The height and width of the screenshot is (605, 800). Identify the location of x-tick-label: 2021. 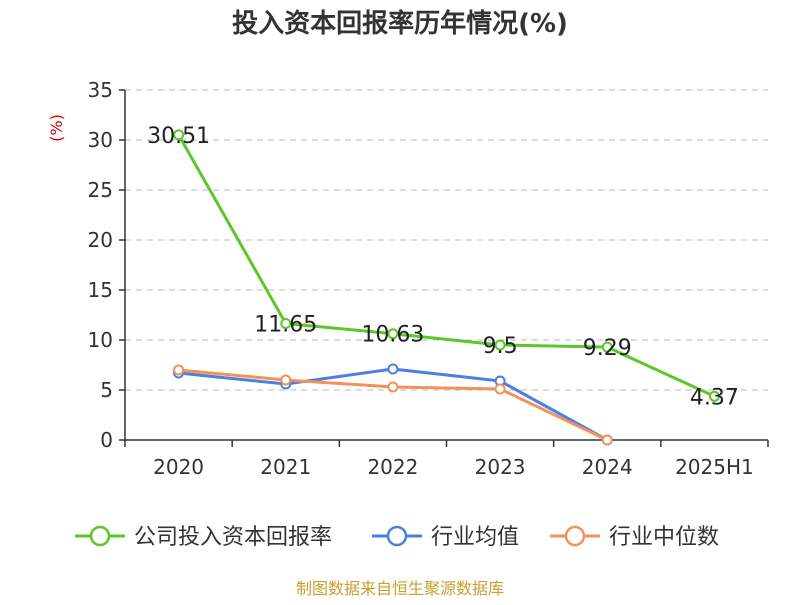
(285, 467).